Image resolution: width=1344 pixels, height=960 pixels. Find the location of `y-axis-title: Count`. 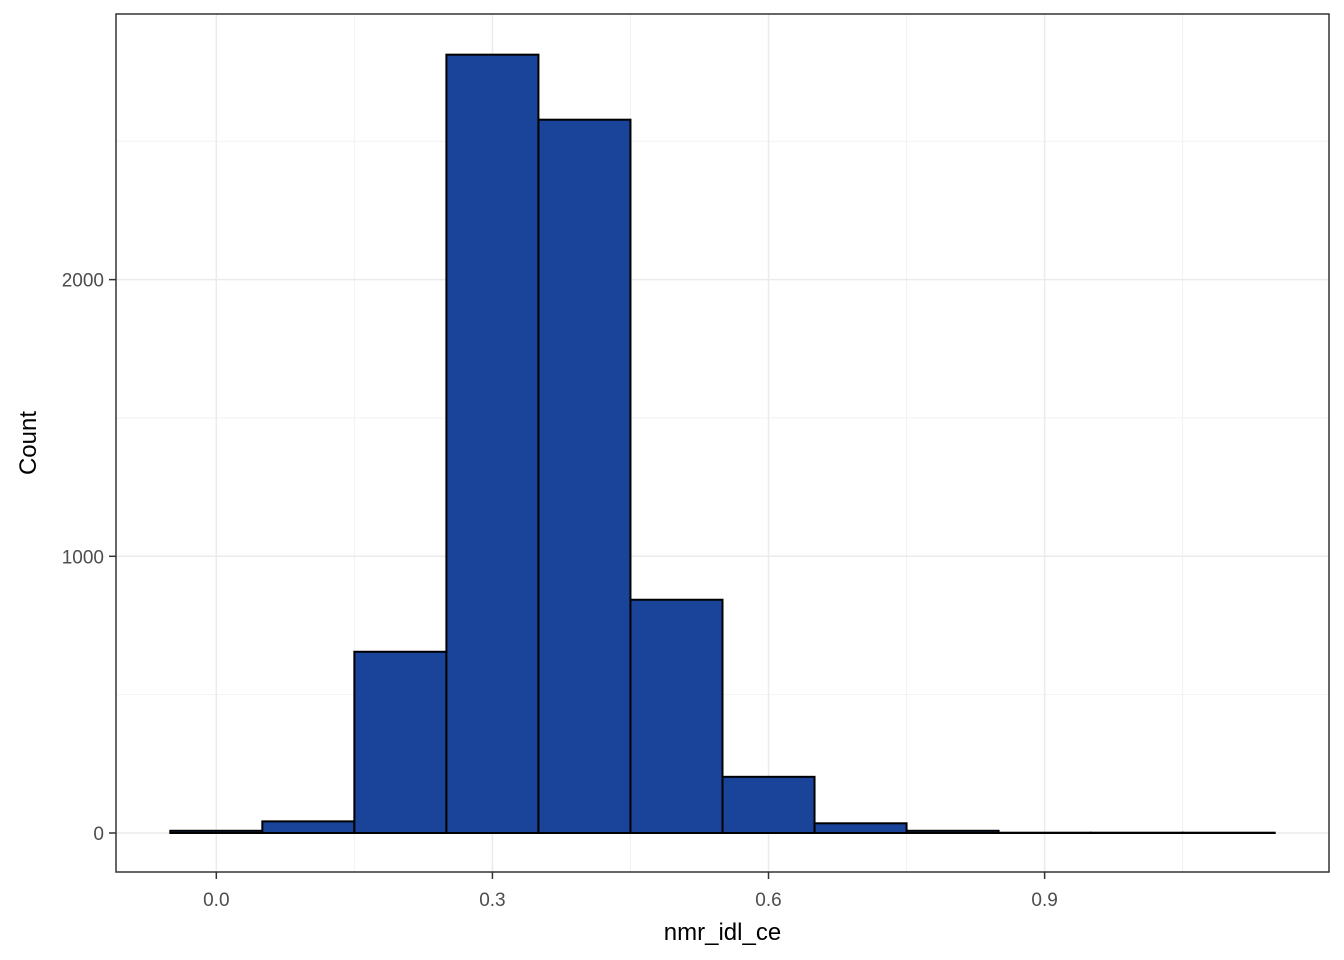

y-axis-title: Count is located at coordinates (28, 443).